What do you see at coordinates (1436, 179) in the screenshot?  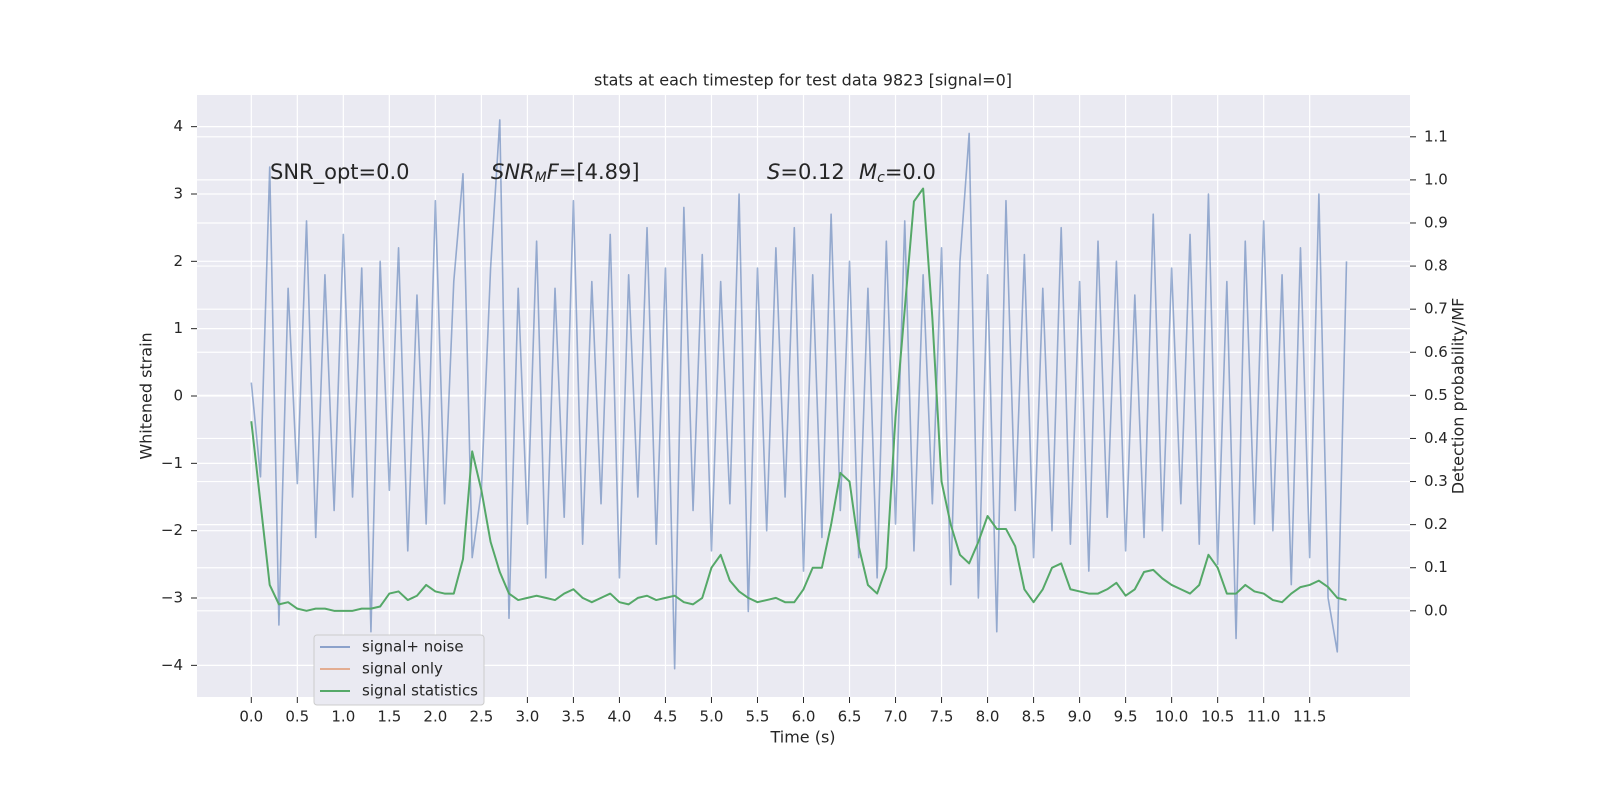 I see `y2-tick-label: 1.0` at bounding box center [1436, 179].